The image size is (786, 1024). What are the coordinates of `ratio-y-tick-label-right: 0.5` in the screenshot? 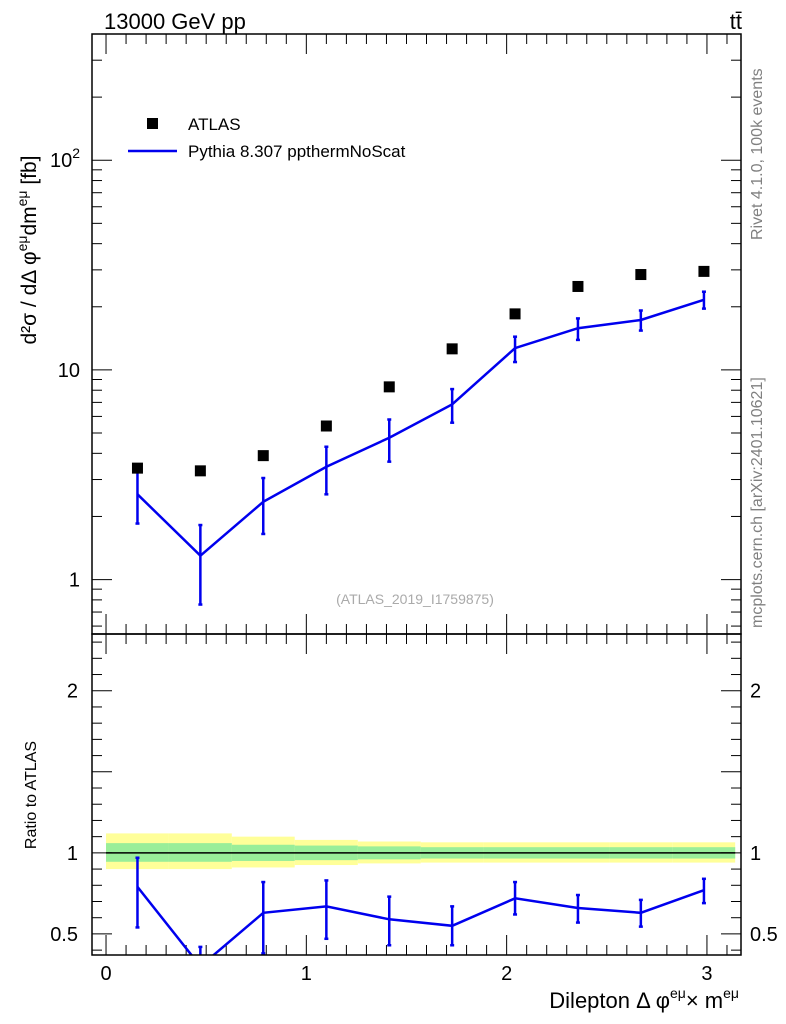 It's located at (764, 935).